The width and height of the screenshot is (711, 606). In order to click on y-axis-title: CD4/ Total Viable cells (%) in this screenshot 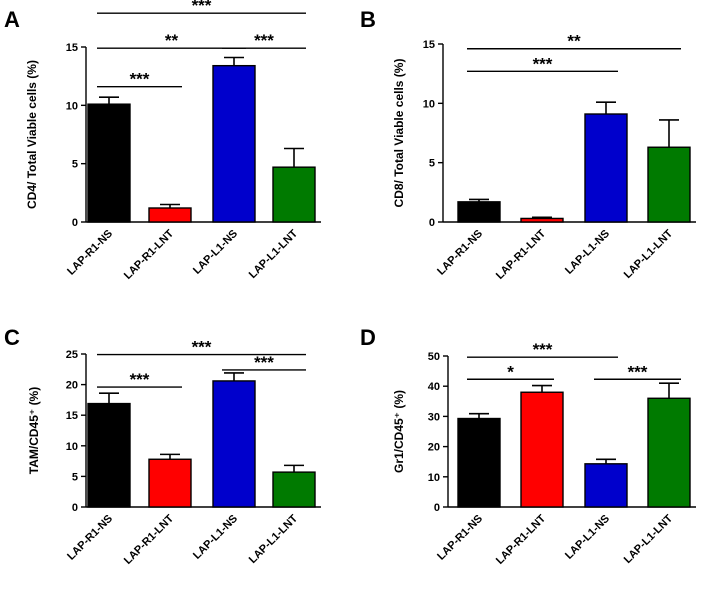, I will do `click(32, 134)`.